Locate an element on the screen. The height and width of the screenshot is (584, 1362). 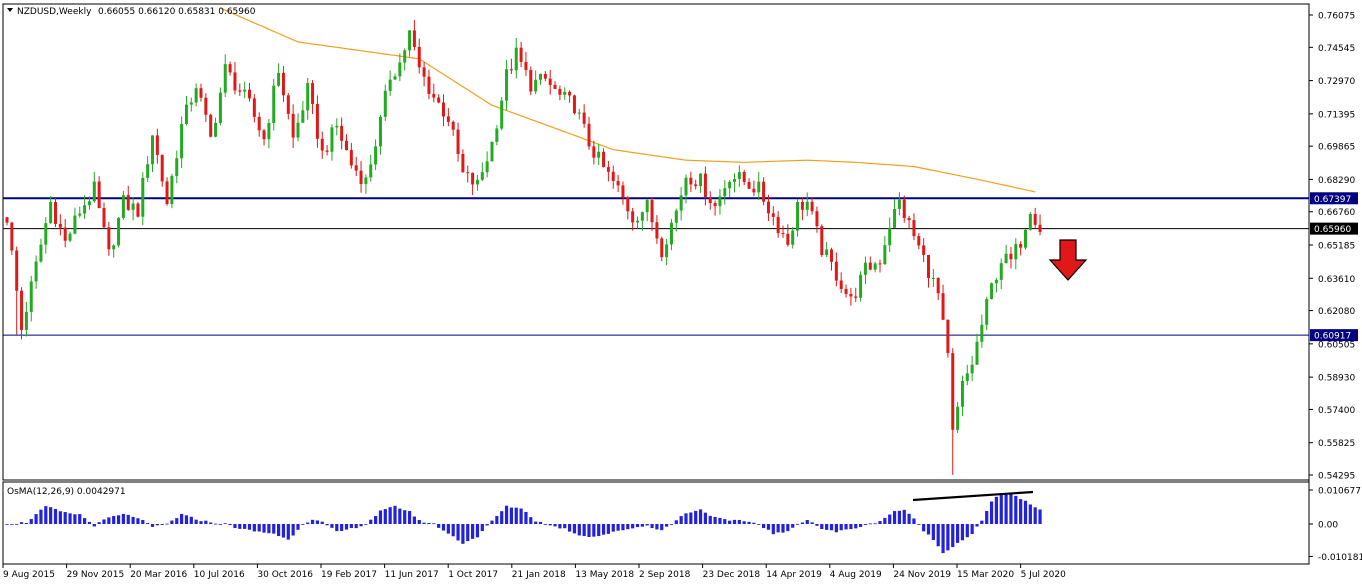
price-tick: 0.74545 is located at coordinates (1332, 49).